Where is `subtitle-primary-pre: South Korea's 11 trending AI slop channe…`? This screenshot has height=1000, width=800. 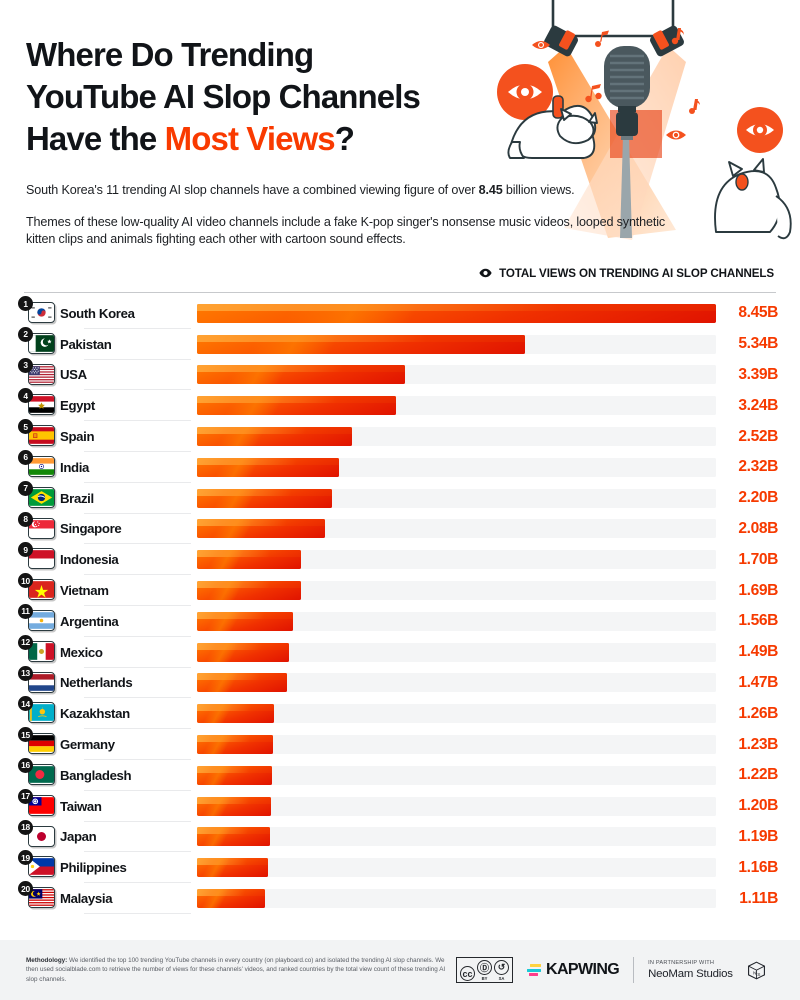 subtitle-primary-pre: South Korea's 11 trending AI slop channe… is located at coordinates (252, 190).